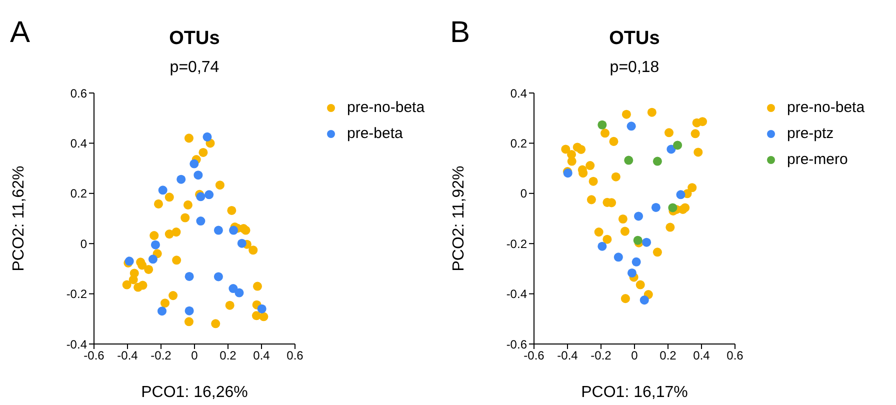  What do you see at coordinates (534, 355) in the screenshot?
I see `x-tick-label: -0.6` at bounding box center [534, 355].